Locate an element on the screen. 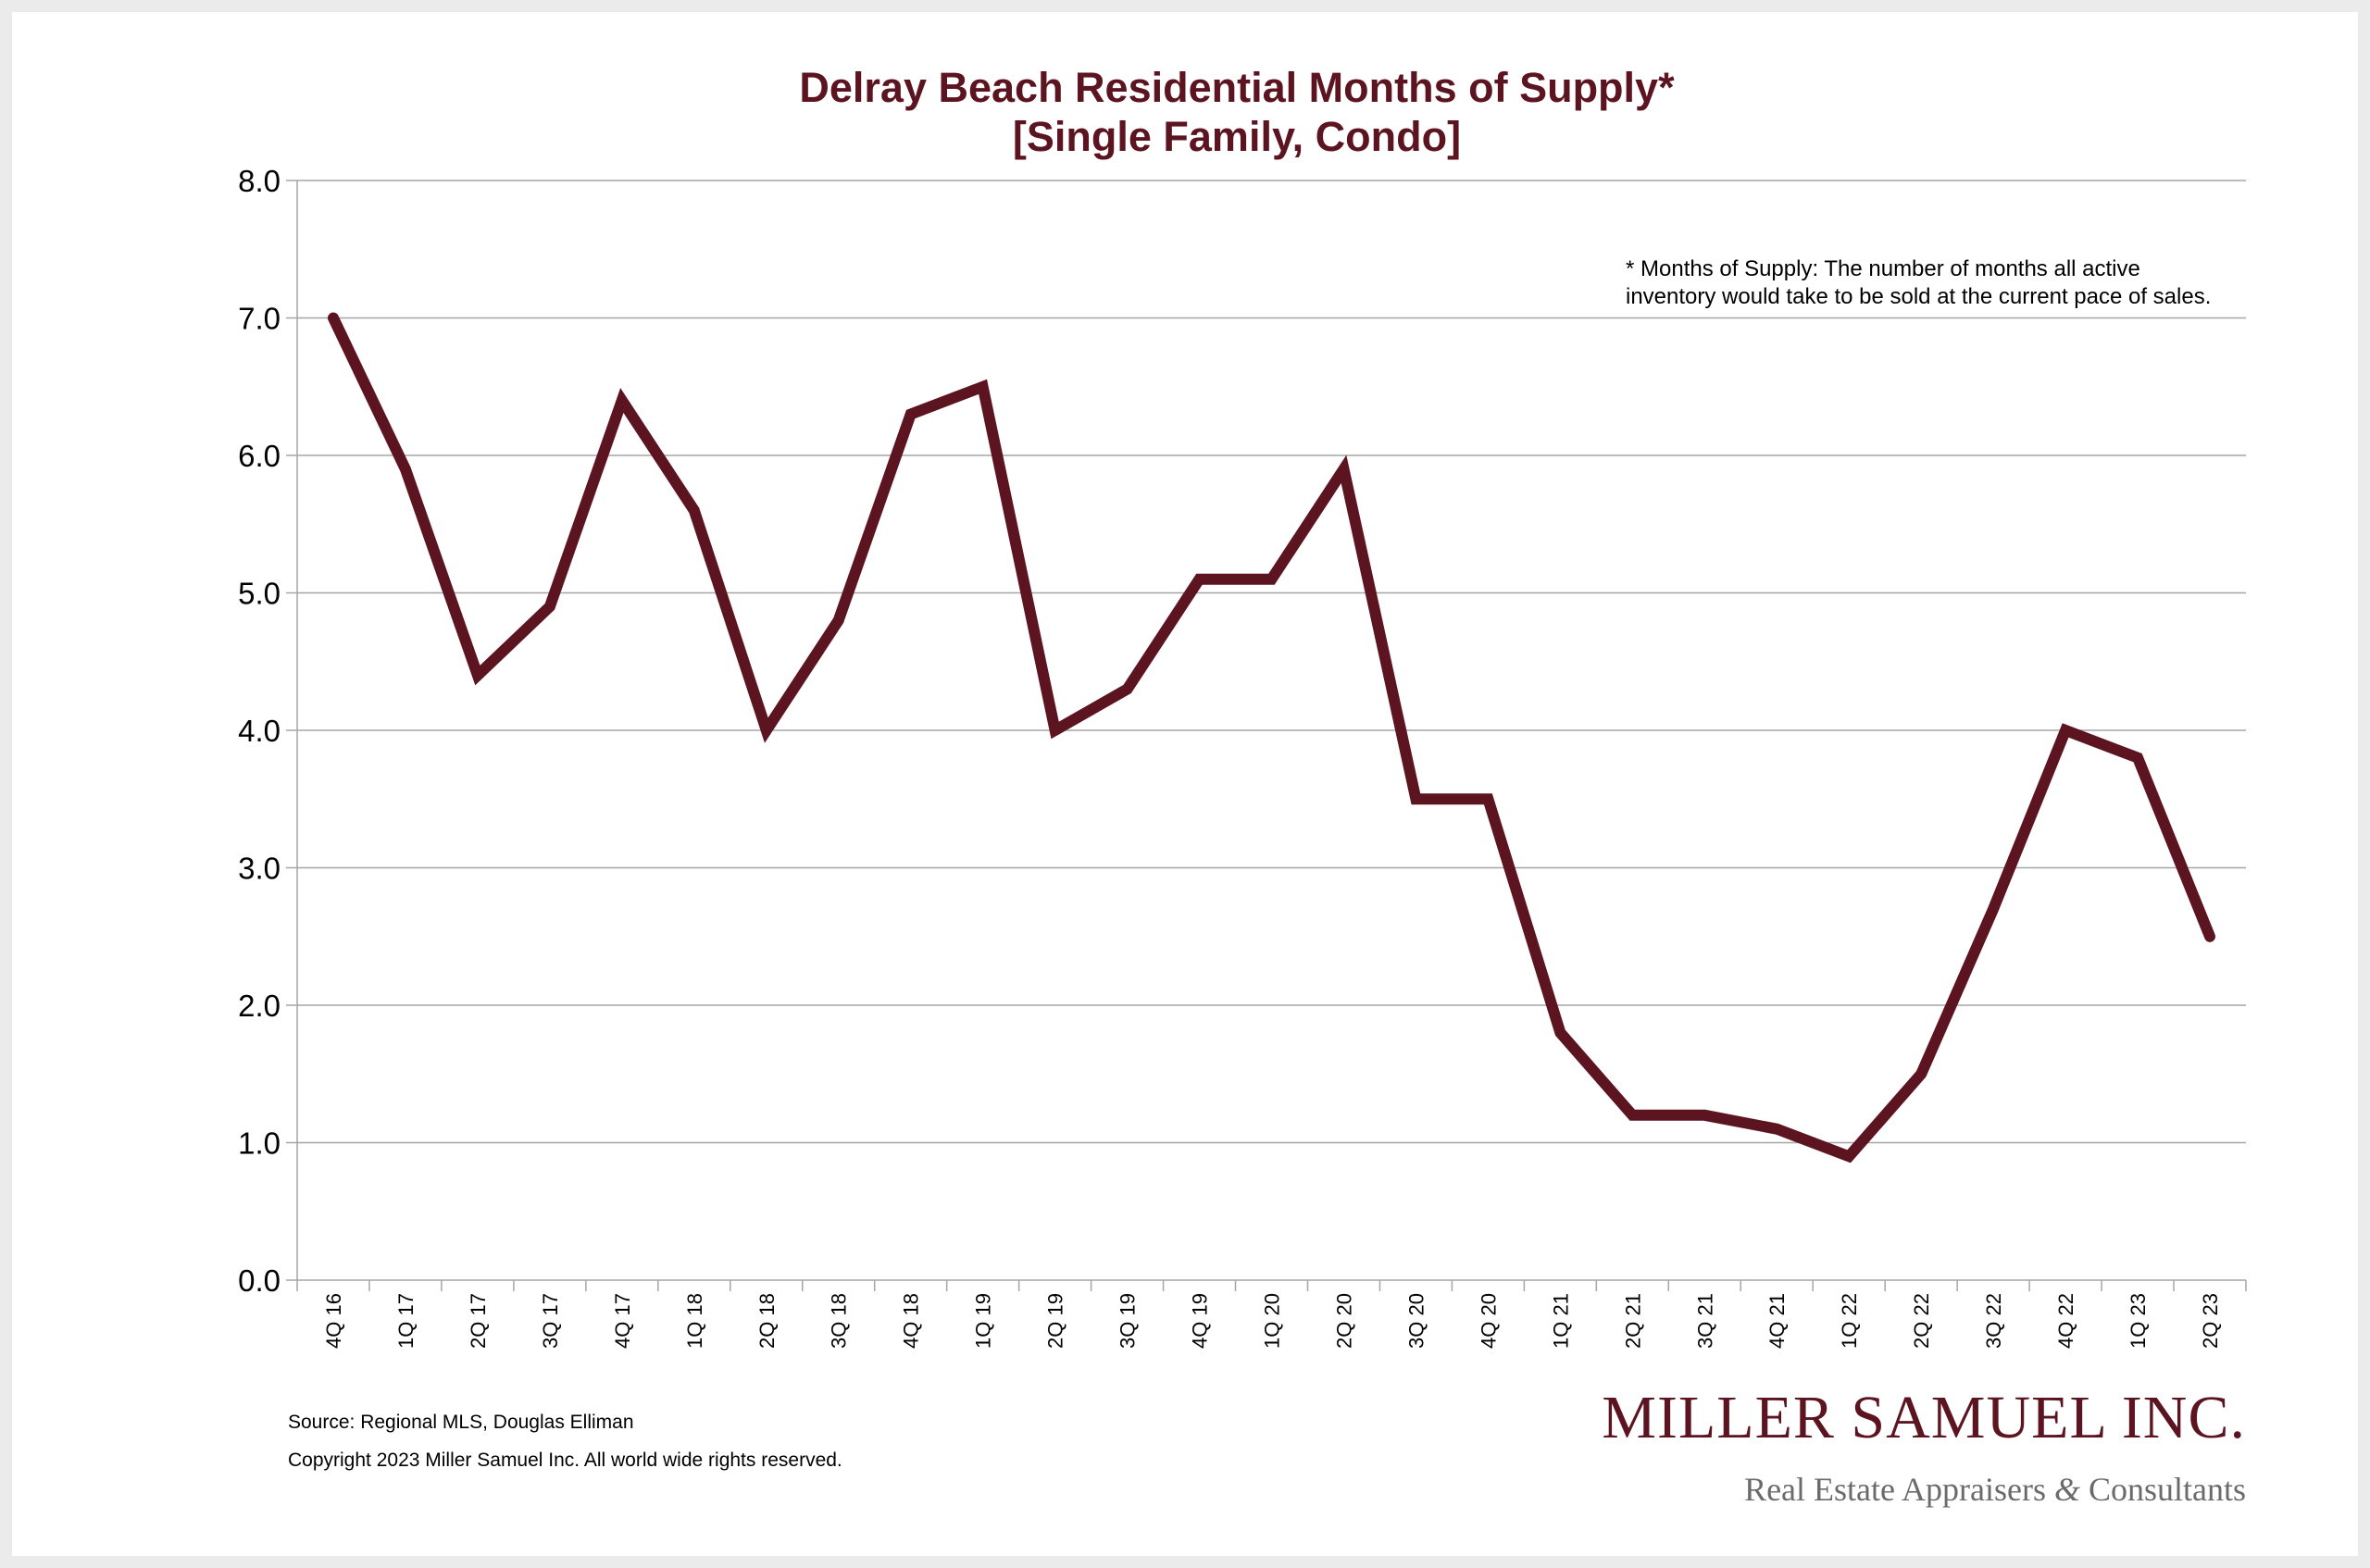 This screenshot has height=1568, width=2370. x-tick-label: 1Q 23 is located at coordinates (2138, 1321).